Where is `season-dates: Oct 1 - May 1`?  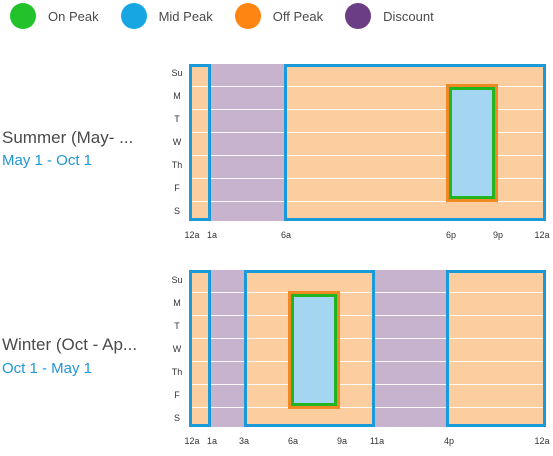
season-dates: Oct 1 - May 1 is located at coordinates (47, 368).